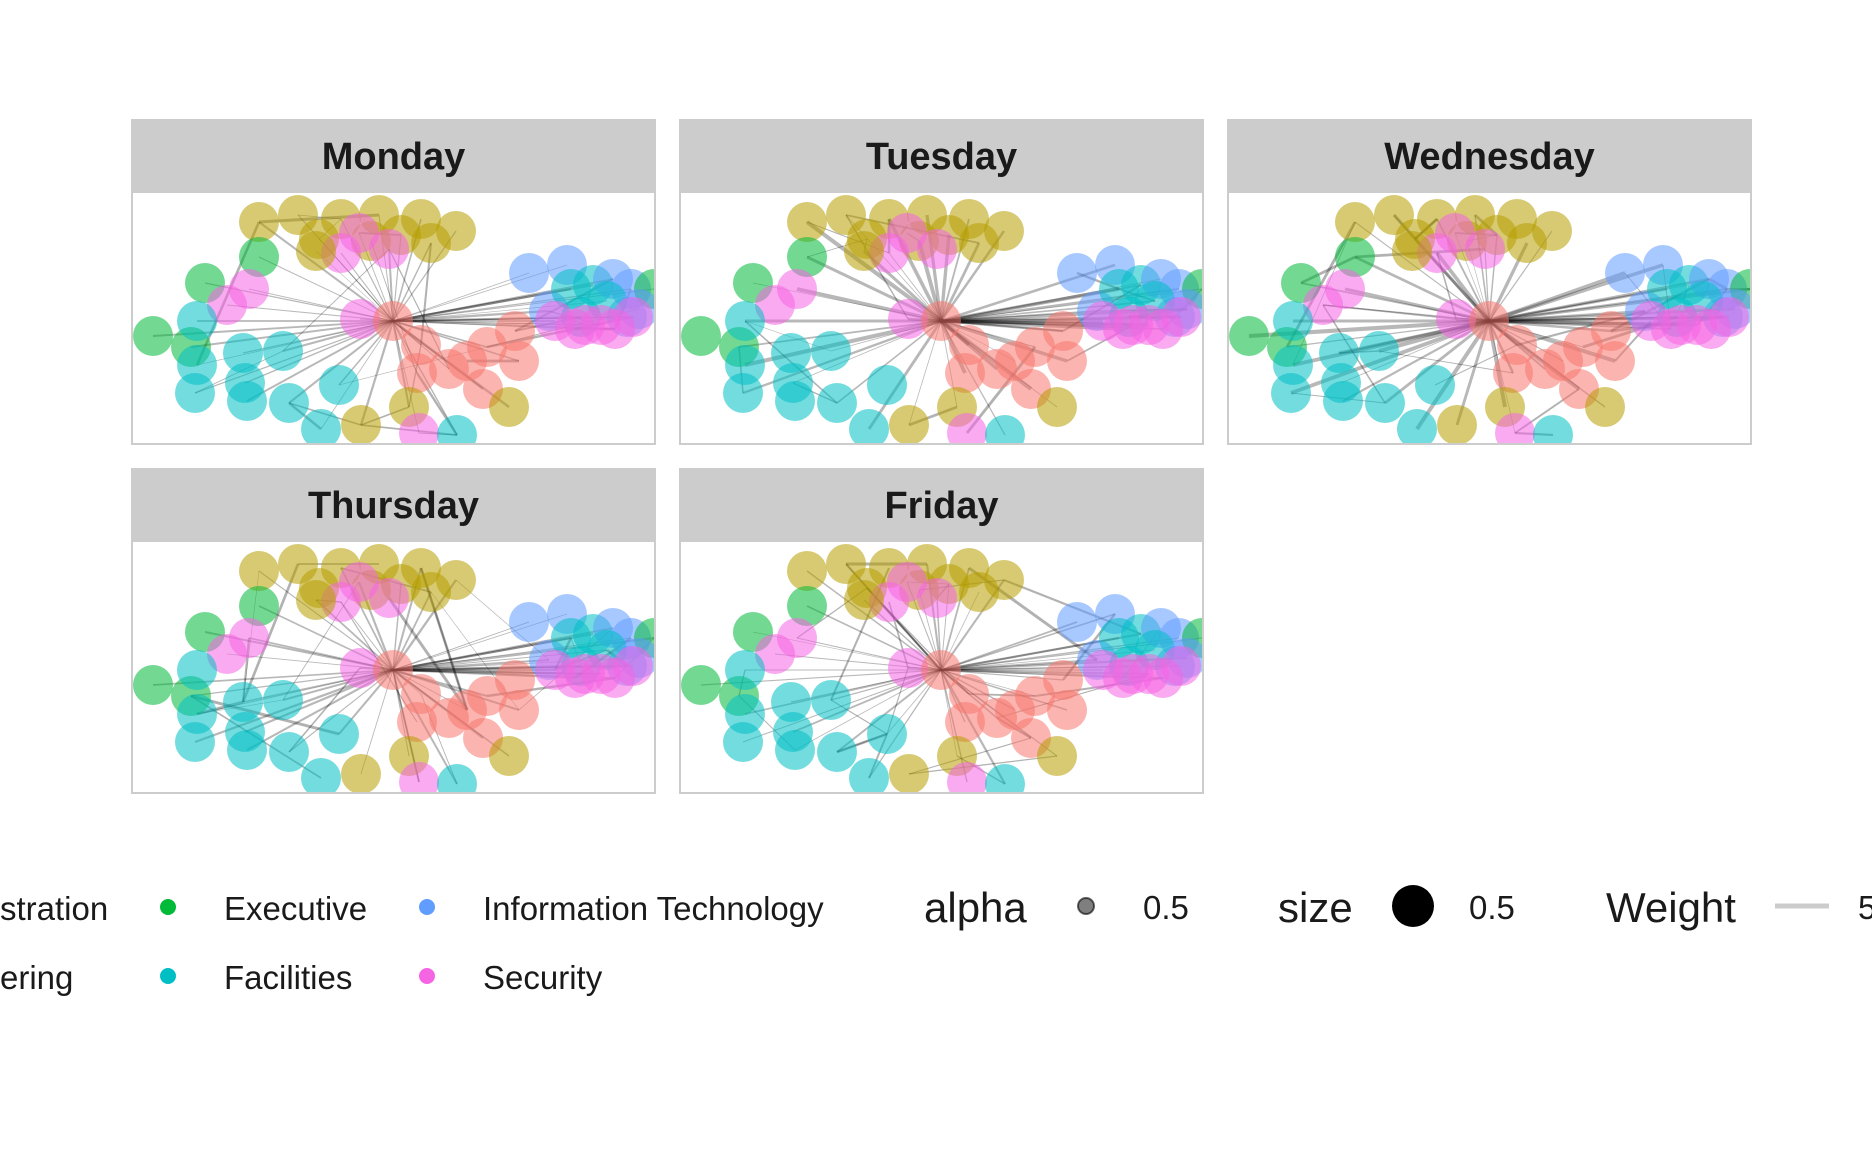 The image size is (1872, 1152). Describe the element at coordinates (36, 977) in the screenshot. I see `legend-item-engineering: ering` at that location.